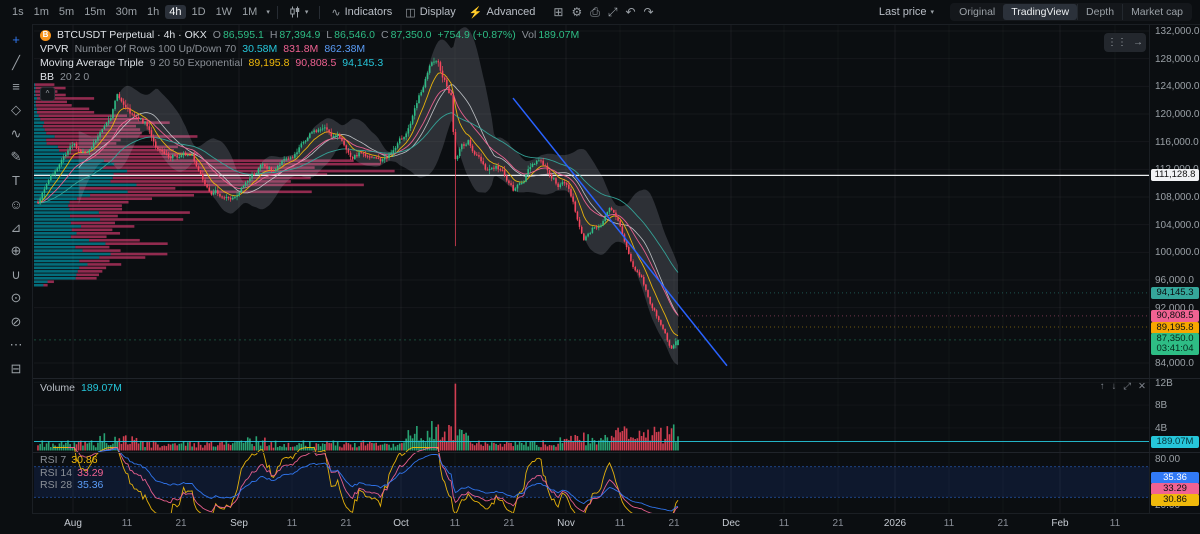  Describe the element at coordinates (268, 12) in the screenshot. I see `timeframe-menu-caret-icon: ▾` at that location.